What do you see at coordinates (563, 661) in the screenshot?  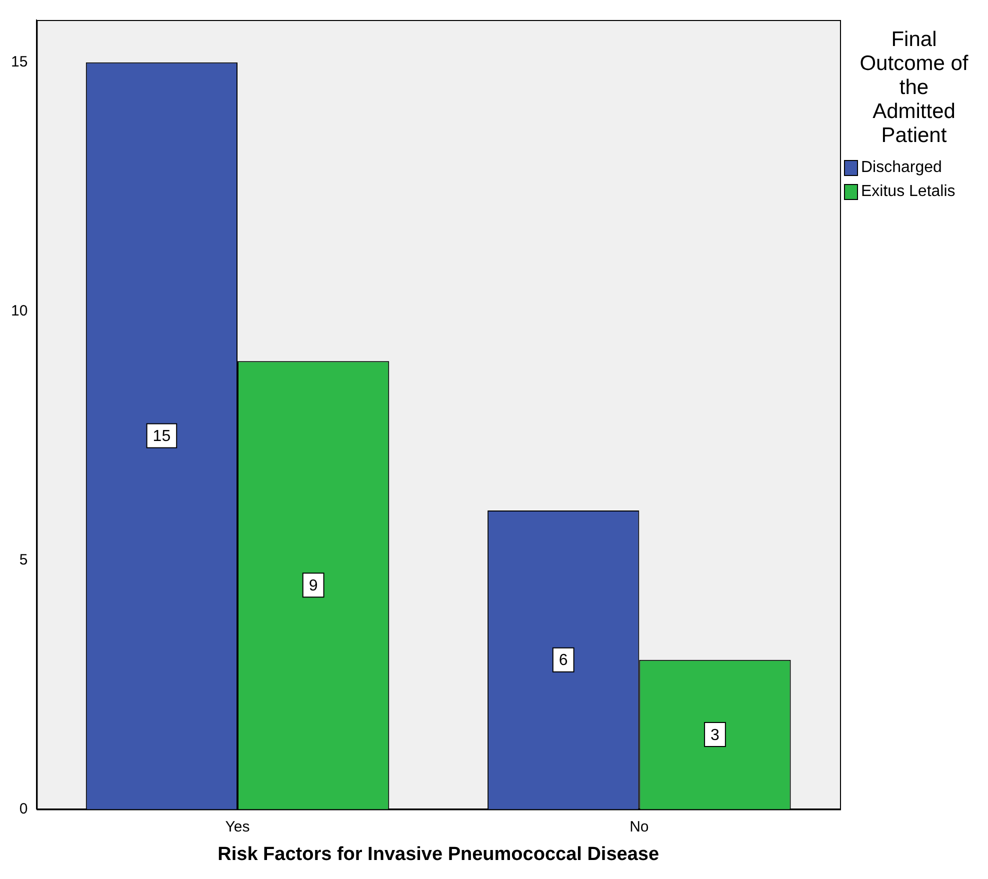 I see `data-label: 6` at bounding box center [563, 661].